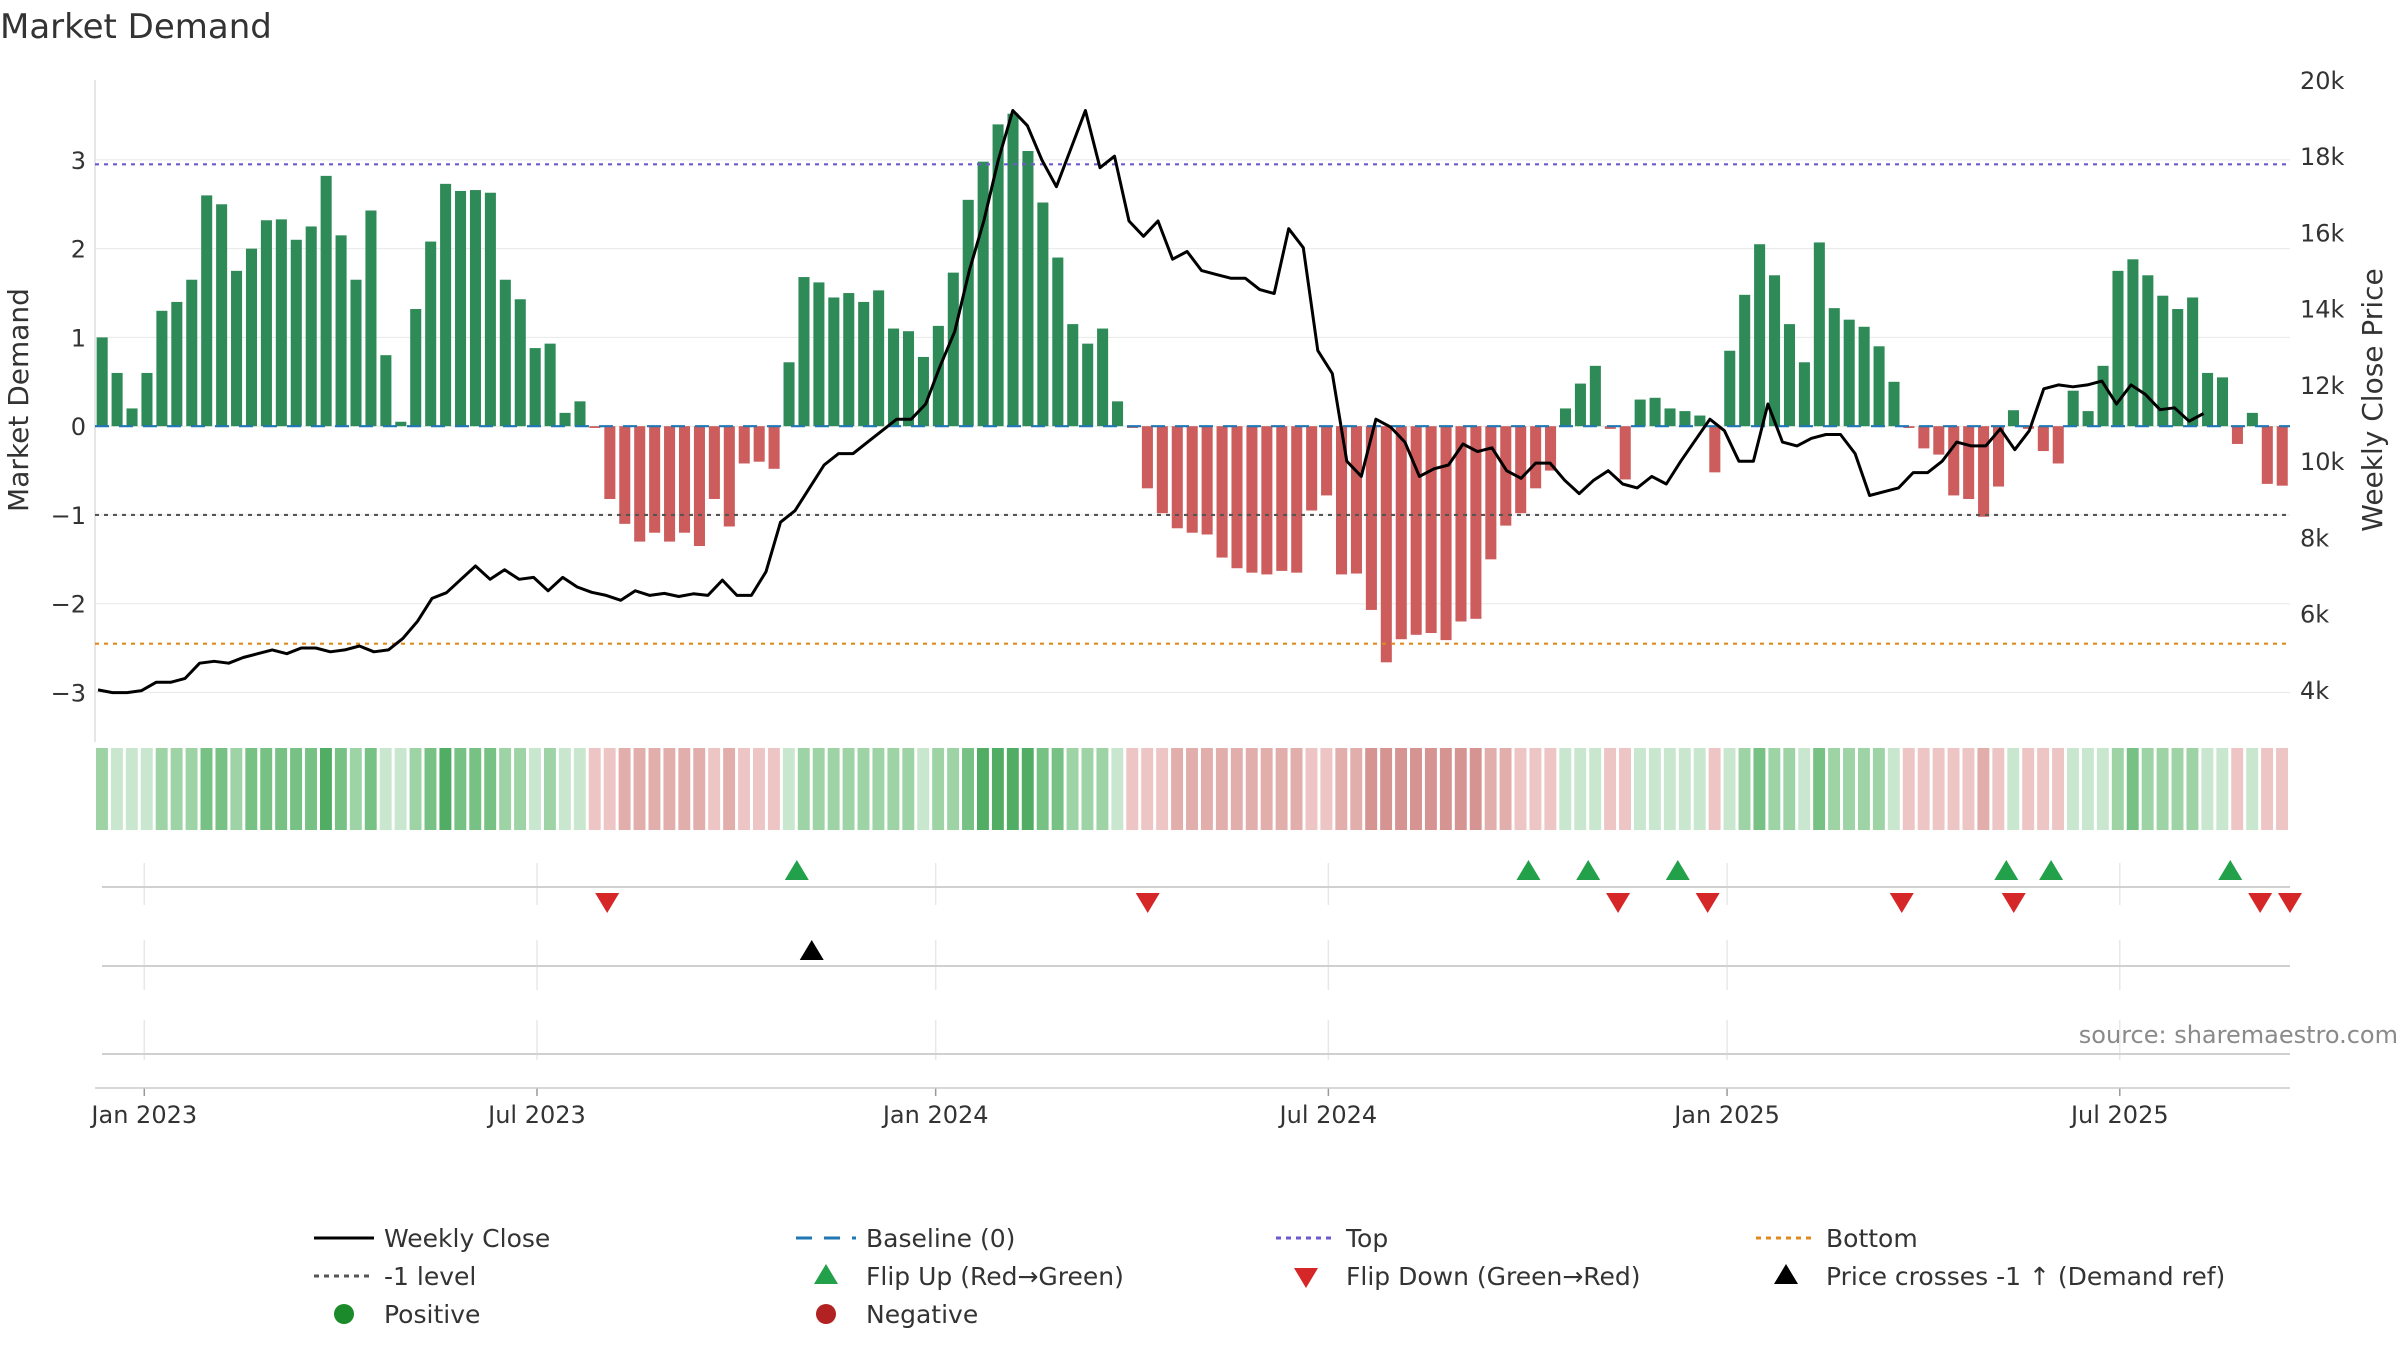  Describe the element at coordinates (2238, 1035) in the screenshot. I see `source-annotation: source: sharemaestro.com` at that location.